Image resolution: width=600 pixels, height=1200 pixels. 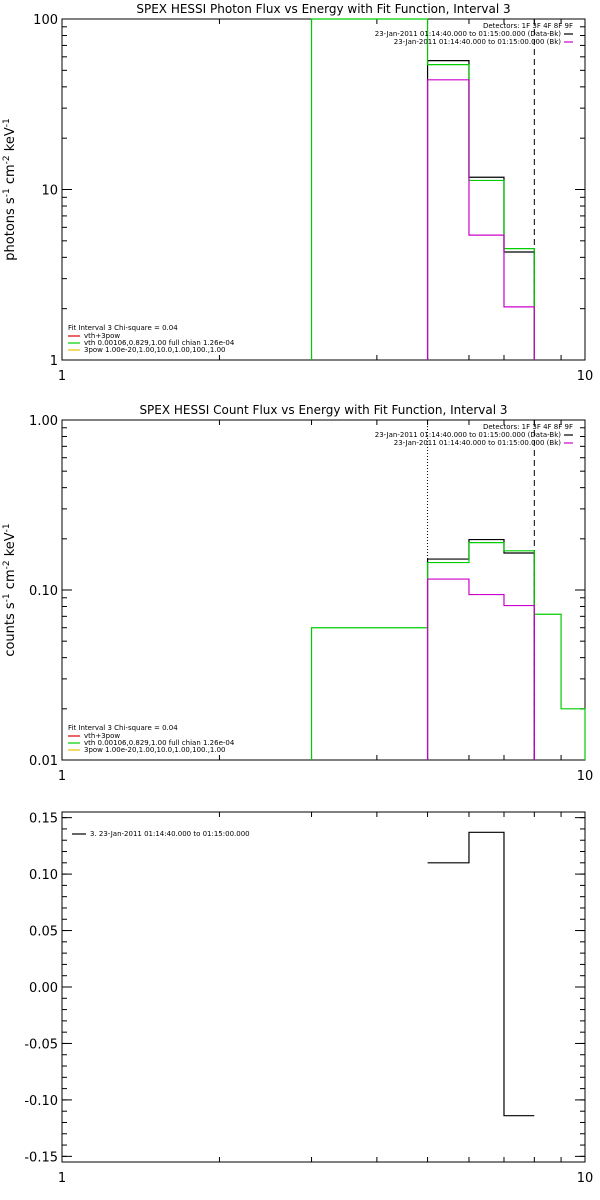 I want to click on y-tick-label: 0.00, so click(x=43, y=988).